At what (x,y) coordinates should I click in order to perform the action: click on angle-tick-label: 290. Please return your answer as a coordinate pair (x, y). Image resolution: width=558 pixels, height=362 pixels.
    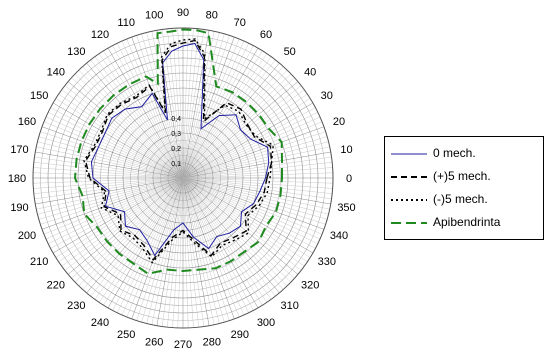
    Looking at the image, I should click on (240, 335).